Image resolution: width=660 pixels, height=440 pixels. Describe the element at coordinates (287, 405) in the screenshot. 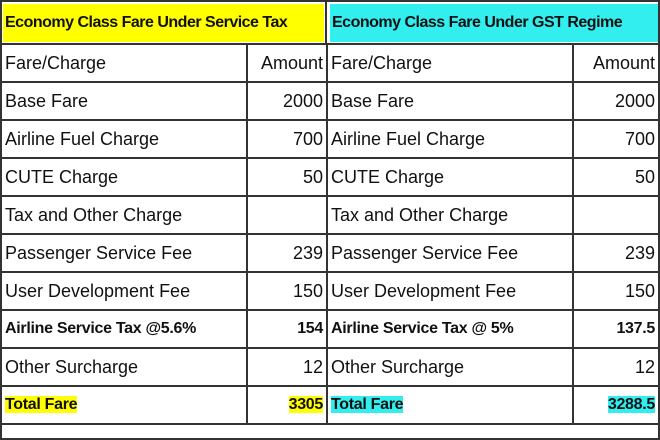

I see `fare-amount: 3305` at that location.